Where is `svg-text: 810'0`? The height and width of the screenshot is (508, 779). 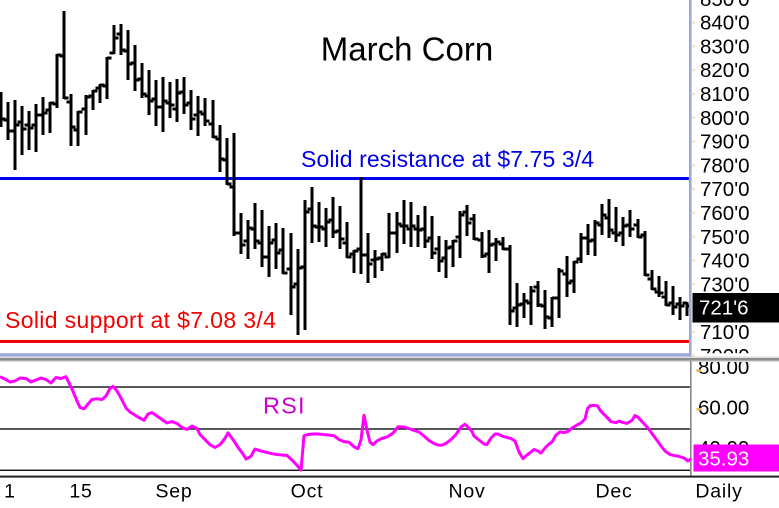 svg-text: 810'0 is located at coordinates (725, 94).